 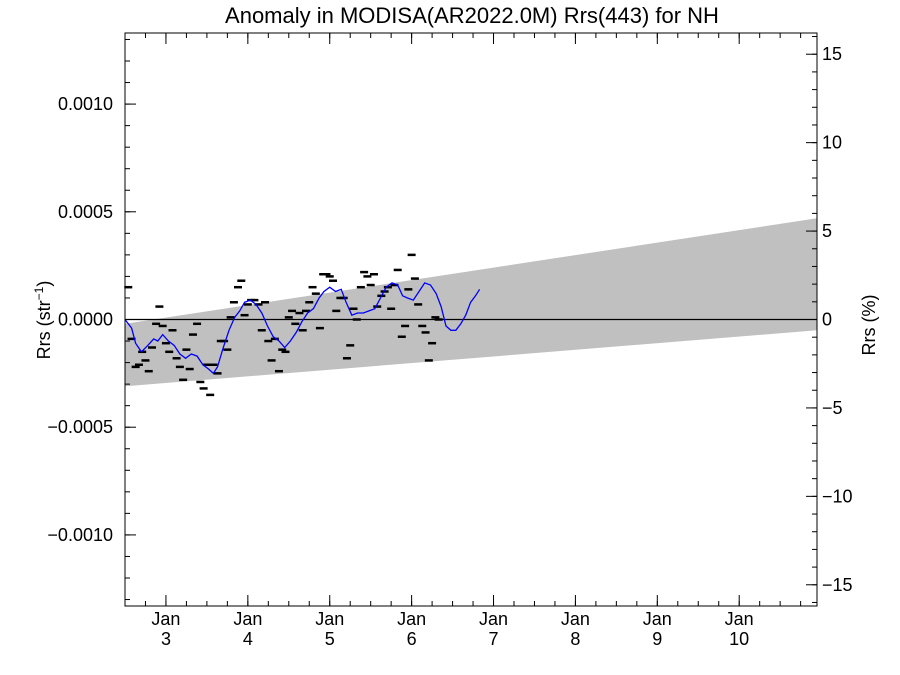 What do you see at coordinates (869, 325) in the screenshot?
I see `right-axis-label: Rrs (%)` at bounding box center [869, 325].